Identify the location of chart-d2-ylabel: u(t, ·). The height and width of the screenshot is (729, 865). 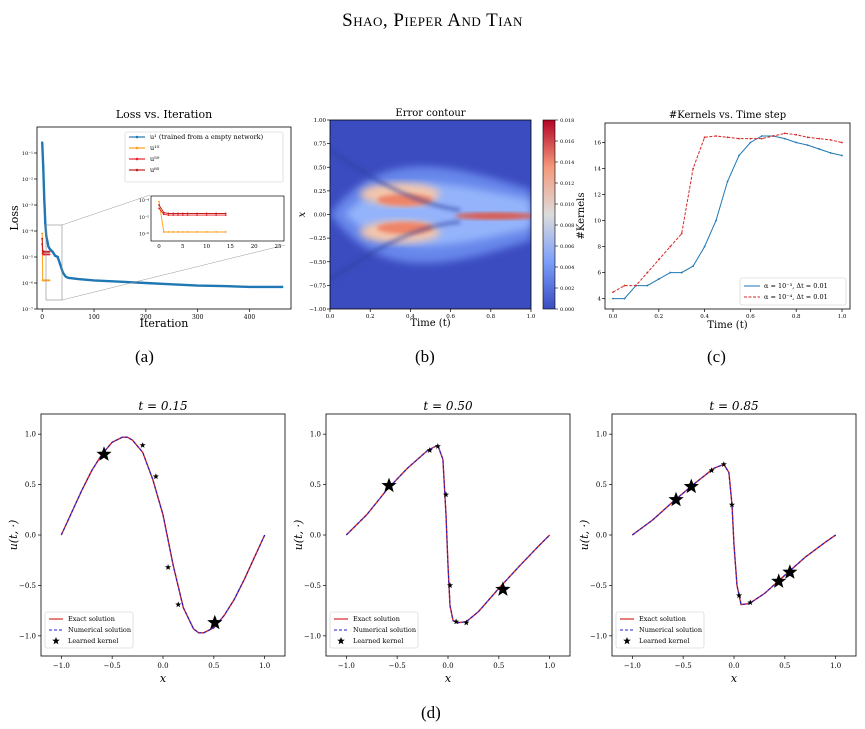
(298, 535).